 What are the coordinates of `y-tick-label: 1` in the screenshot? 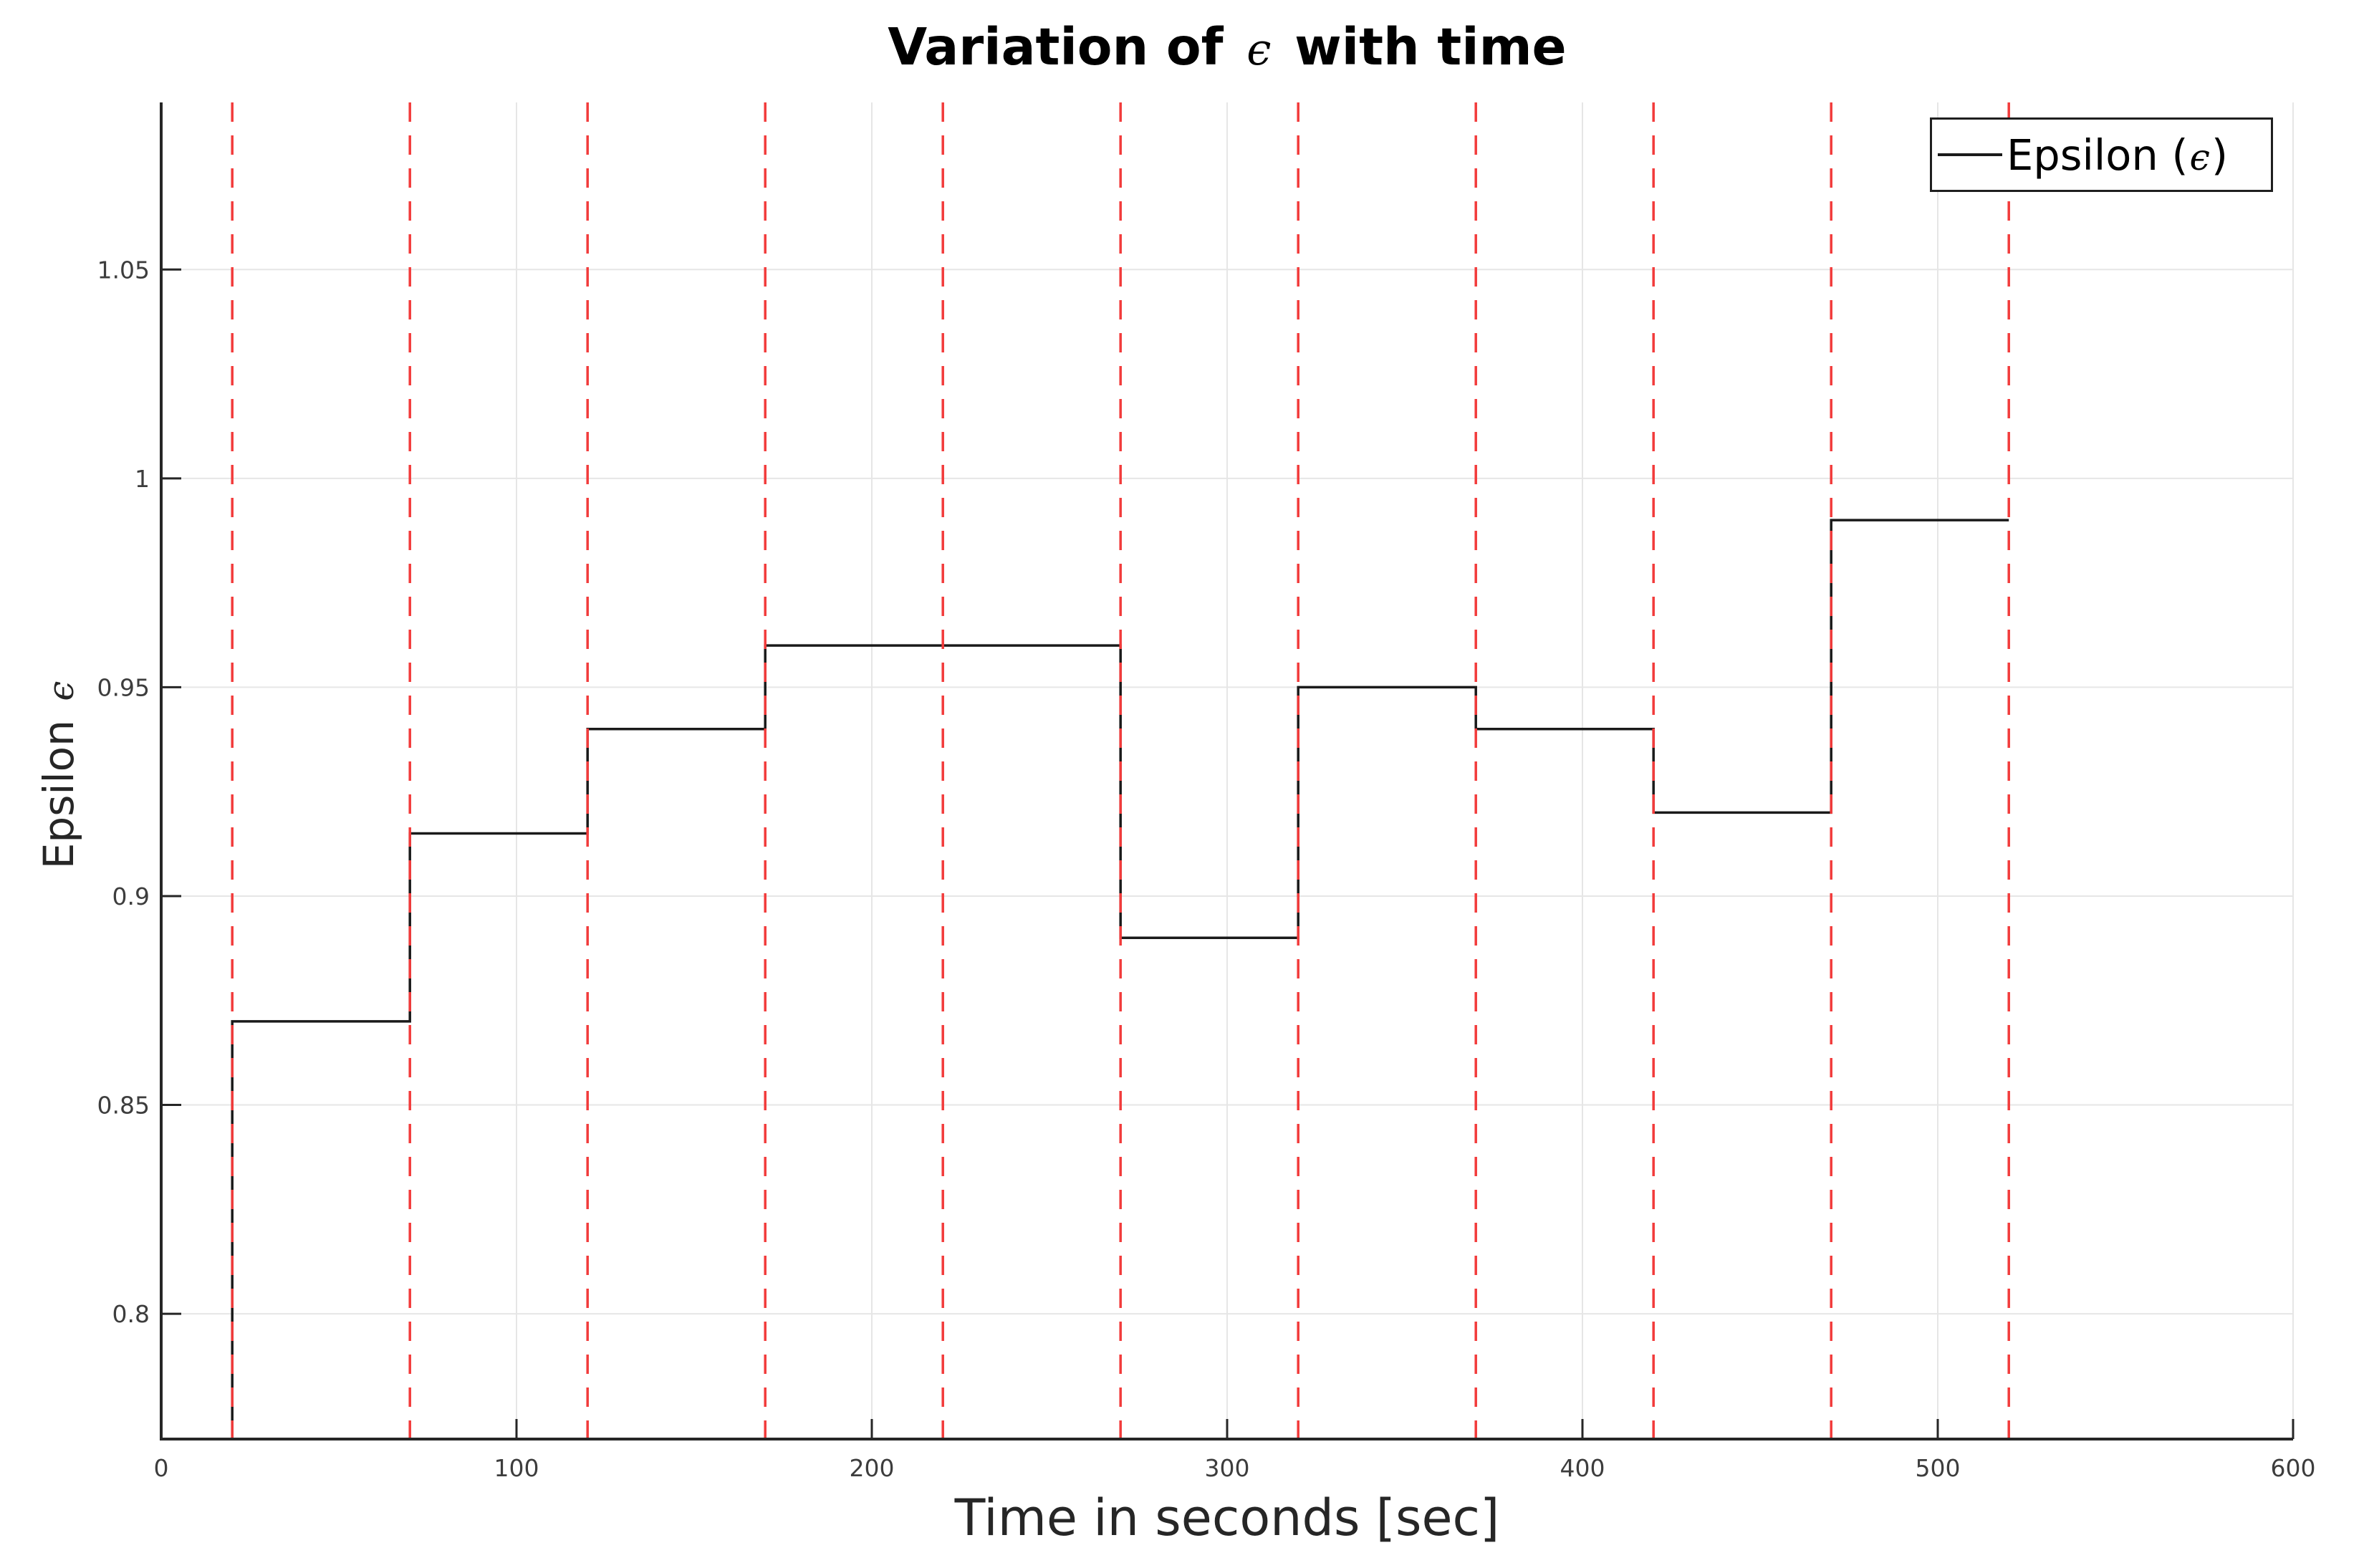 It's located at (142, 479).